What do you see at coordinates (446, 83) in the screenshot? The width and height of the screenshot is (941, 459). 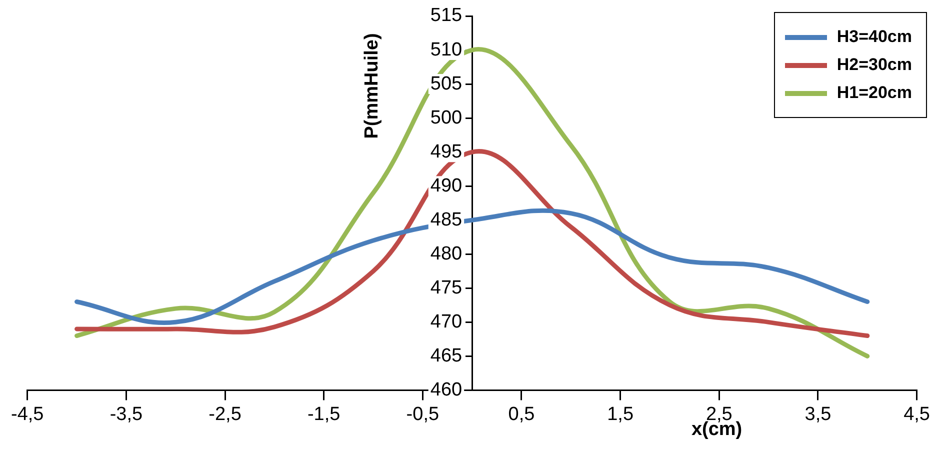 I see `y-tick-label: 505` at bounding box center [446, 83].